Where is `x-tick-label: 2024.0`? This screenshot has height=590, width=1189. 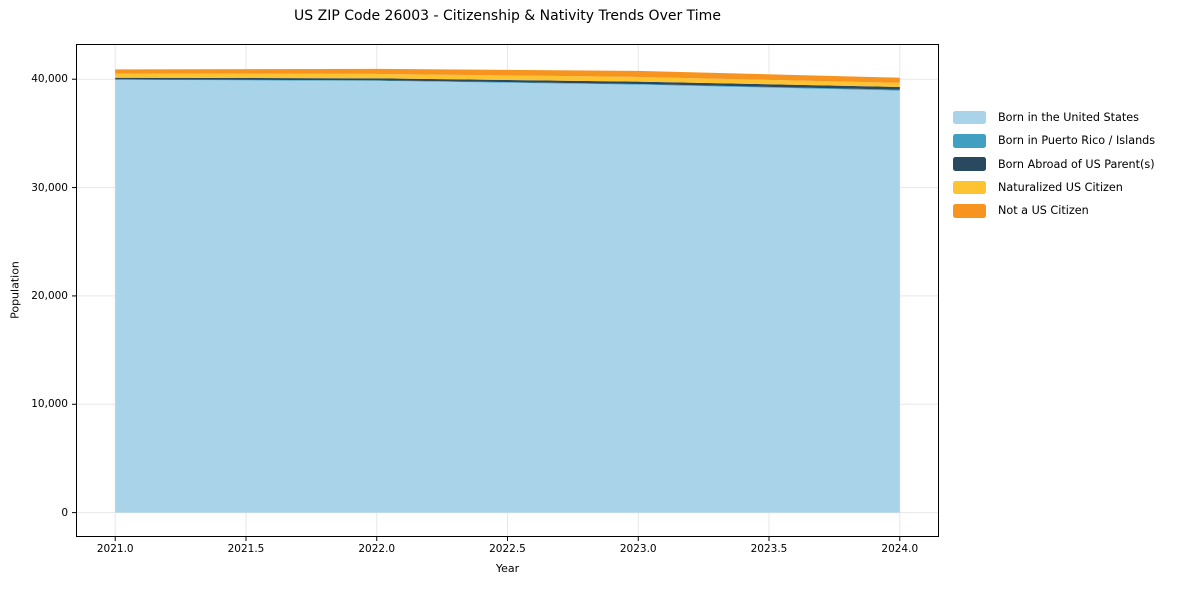
x-tick-label: 2024.0 is located at coordinates (900, 549).